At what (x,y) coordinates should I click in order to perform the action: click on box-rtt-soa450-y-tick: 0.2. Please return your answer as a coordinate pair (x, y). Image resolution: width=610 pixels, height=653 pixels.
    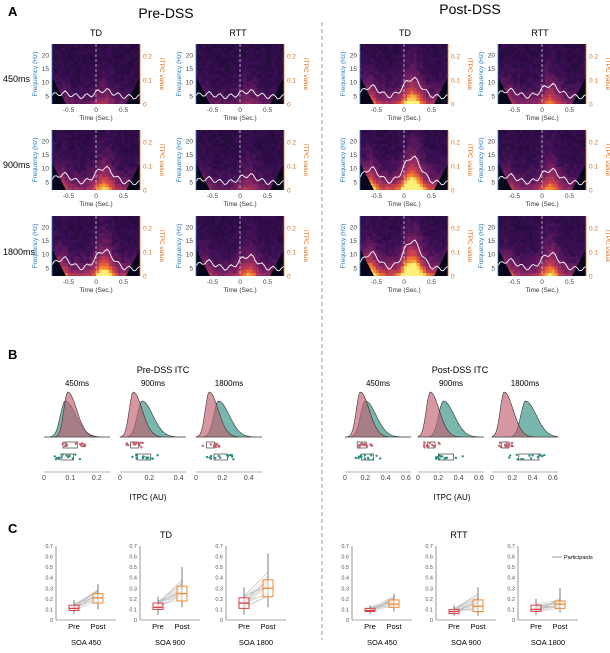
    Looking at the image, I should click on (345, 600).